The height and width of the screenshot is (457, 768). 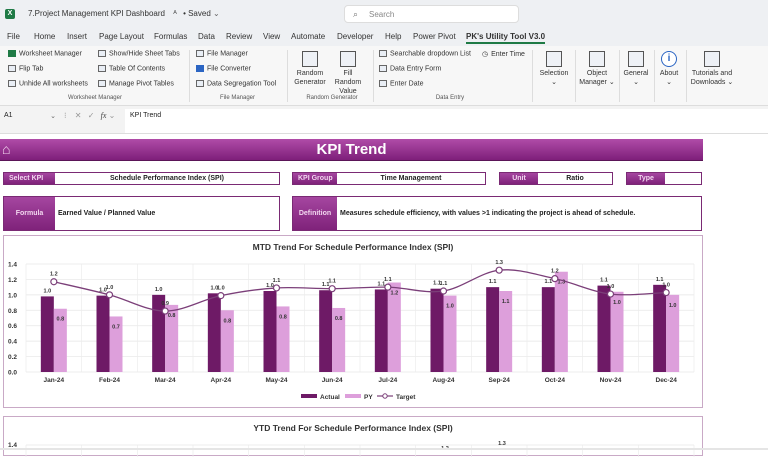 What do you see at coordinates (712, 69) in the screenshot?
I see `tutorials-downloads-button: Tutorials and Downloads ⌄` at bounding box center [712, 69].